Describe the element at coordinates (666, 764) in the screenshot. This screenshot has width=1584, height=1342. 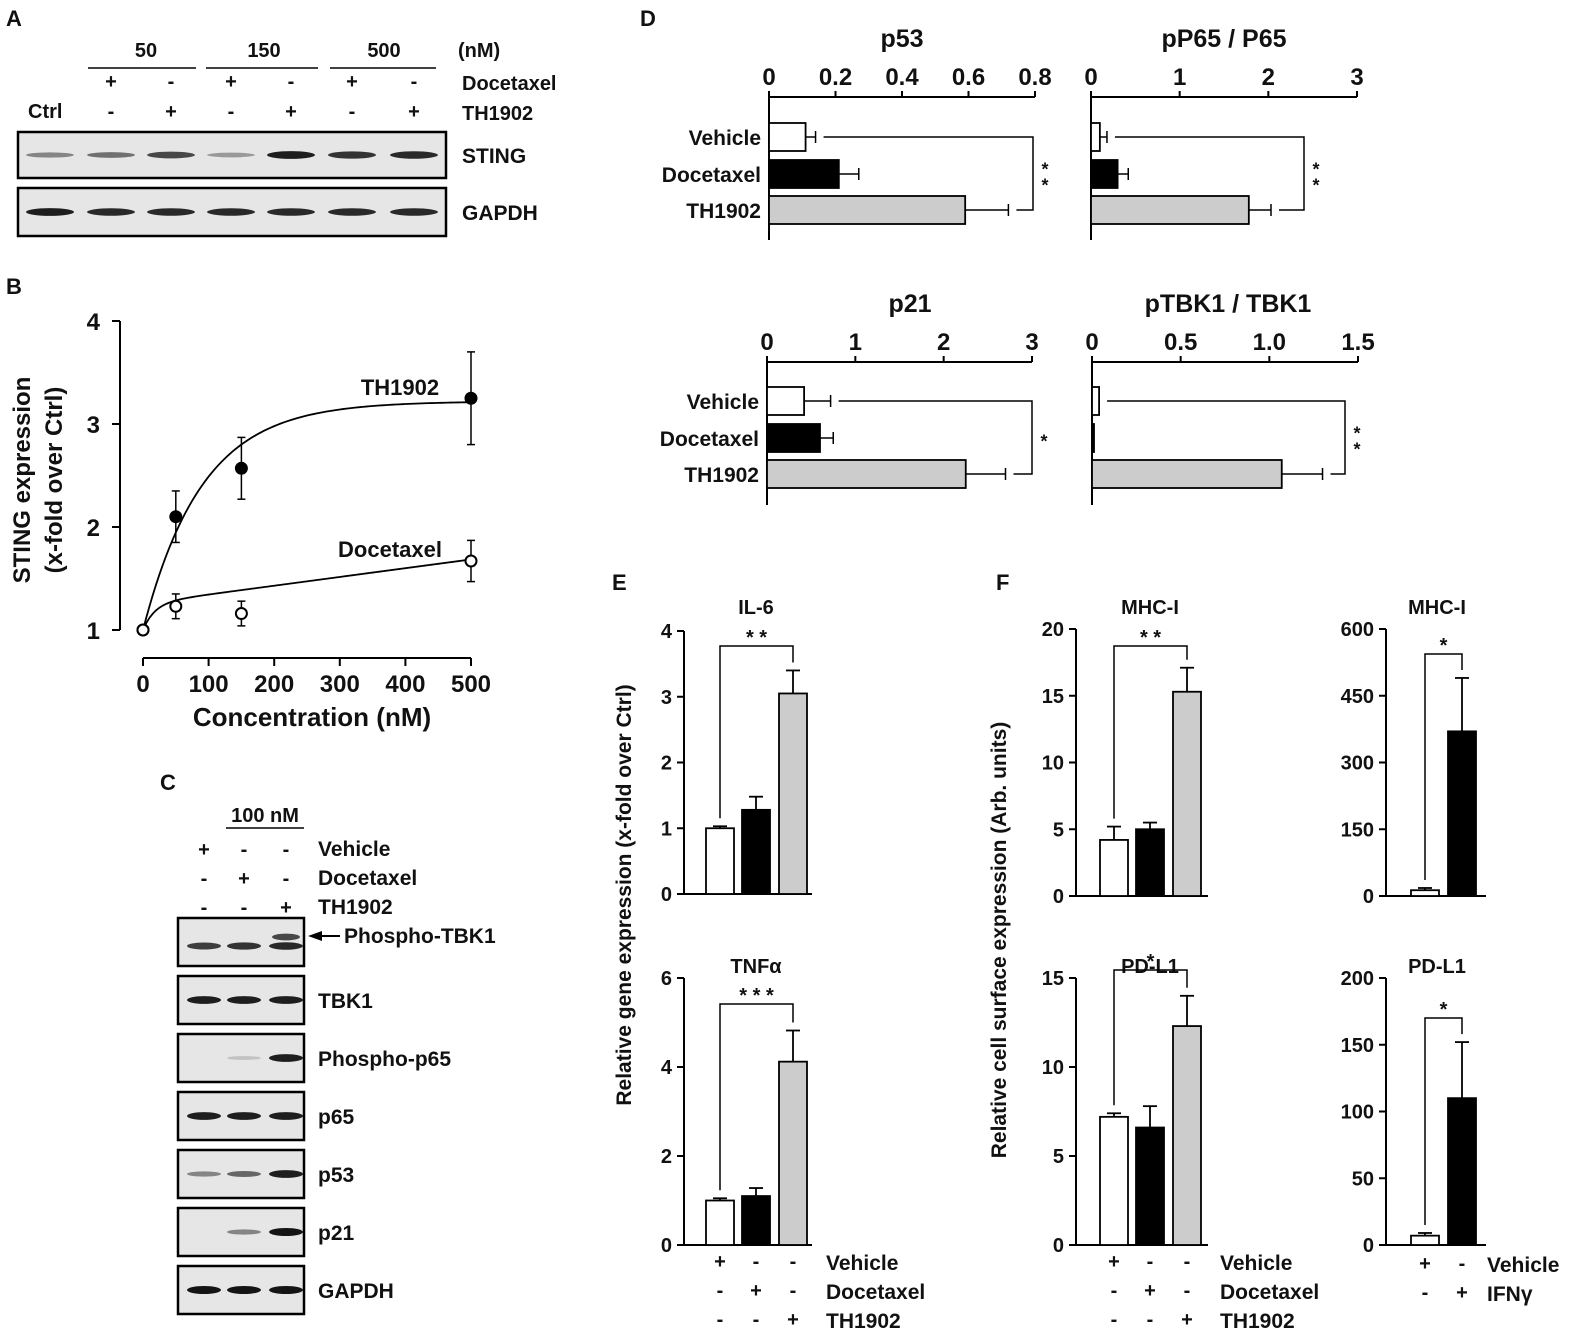
I see `bar-chart-y-tick-label: 2` at that location.